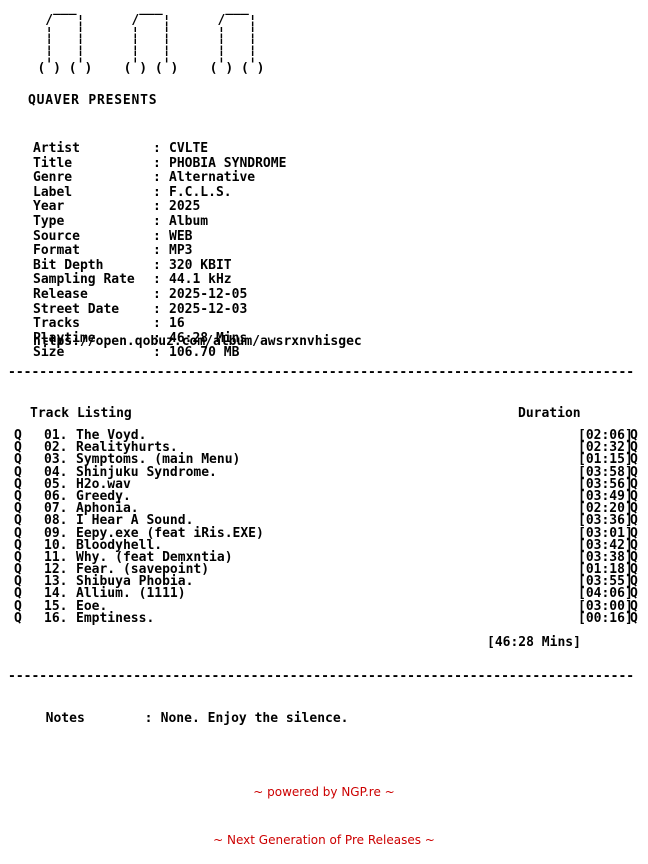  What do you see at coordinates (324, 594) in the screenshot?
I see `track-row: Q 14. Allium. (1111) [04:06] Q` at bounding box center [324, 594].